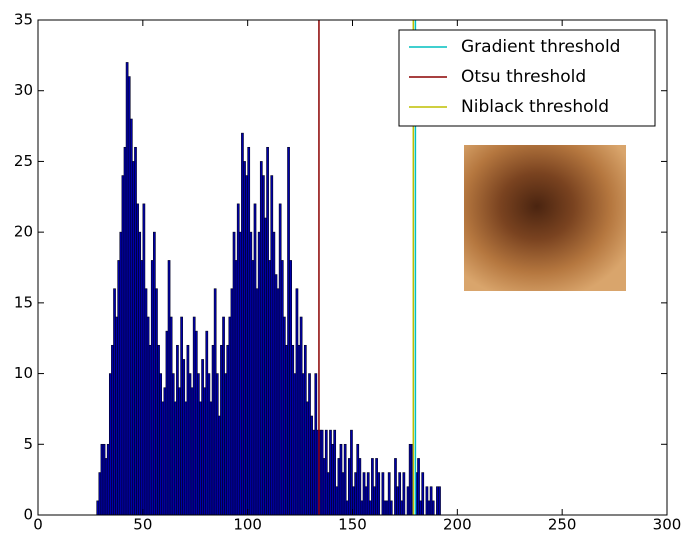 The image size is (685, 535). Describe the element at coordinates (23, 90) in the screenshot. I see `y-tick-label: 30` at that location.